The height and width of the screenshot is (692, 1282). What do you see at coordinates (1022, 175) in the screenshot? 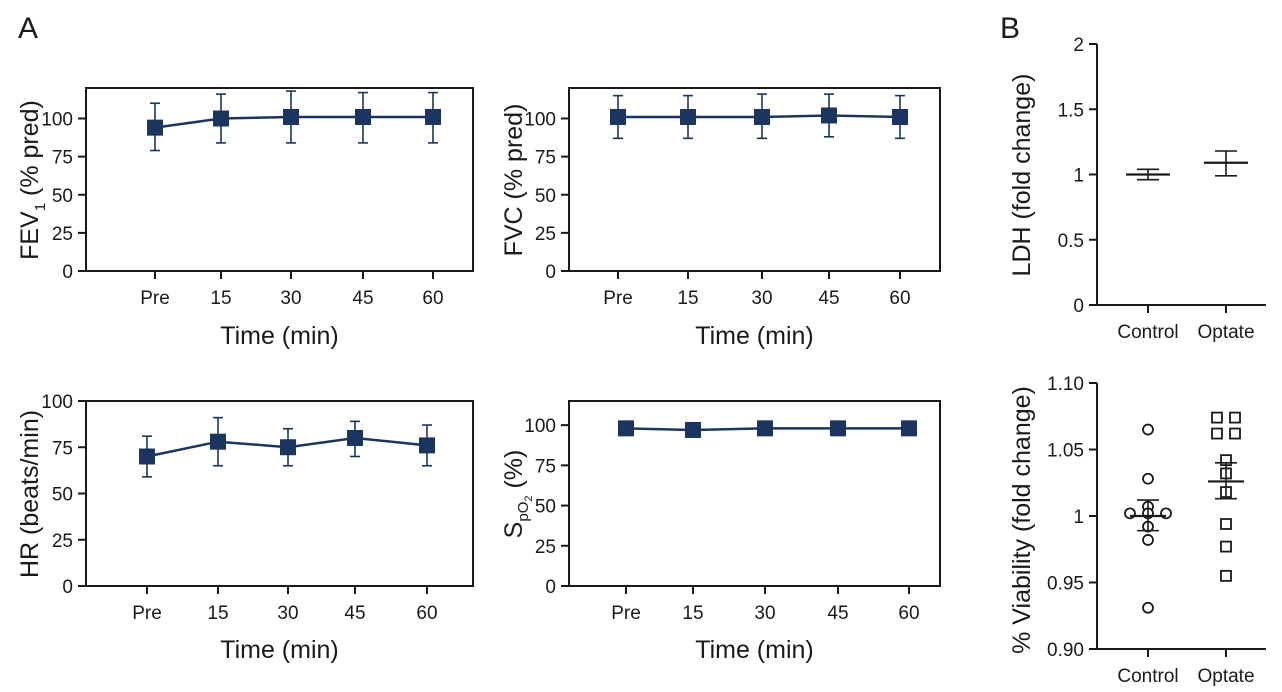
I see `y-axis-label: LDH (fold change)` at bounding box center [1022, 175].